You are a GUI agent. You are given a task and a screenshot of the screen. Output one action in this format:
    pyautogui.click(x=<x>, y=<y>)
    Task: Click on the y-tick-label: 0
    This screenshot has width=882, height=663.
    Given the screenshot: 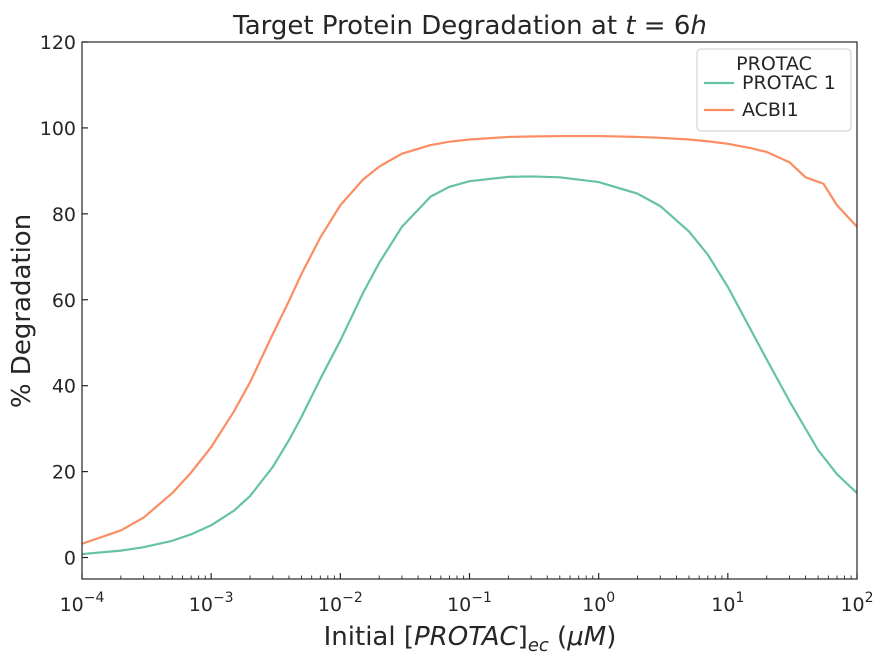 What is the action you would take?
    pyautogui.click(x=70, y=559)
    